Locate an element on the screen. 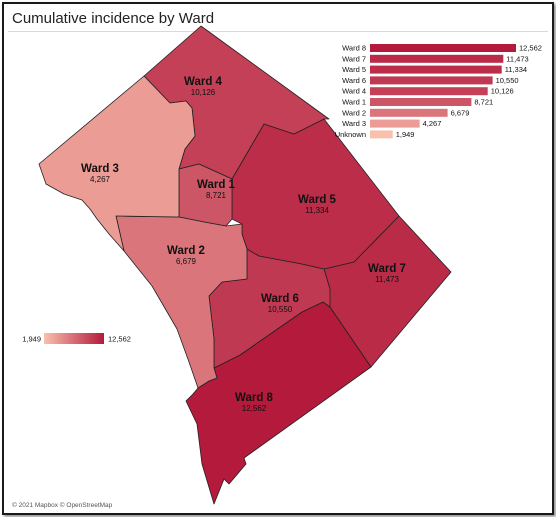 Image resolution: width=556 pixels, height=517 pixels. ward-5-value-label: 11,334 is located at coordinates (317, 210).